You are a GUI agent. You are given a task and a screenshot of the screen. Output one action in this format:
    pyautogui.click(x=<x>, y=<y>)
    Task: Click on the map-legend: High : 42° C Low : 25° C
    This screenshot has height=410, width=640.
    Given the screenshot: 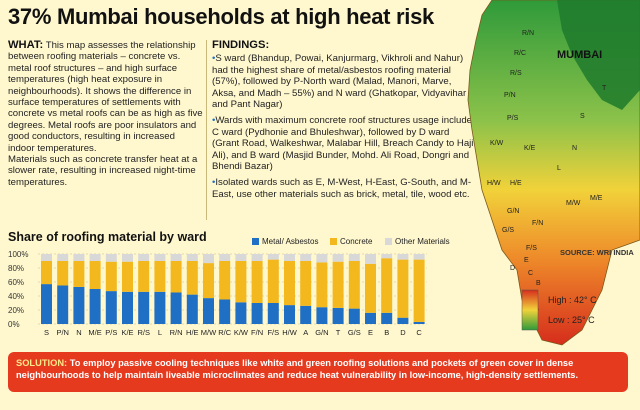 What is the action you would take?
    pyautogui.click(x=563, y=310)
    